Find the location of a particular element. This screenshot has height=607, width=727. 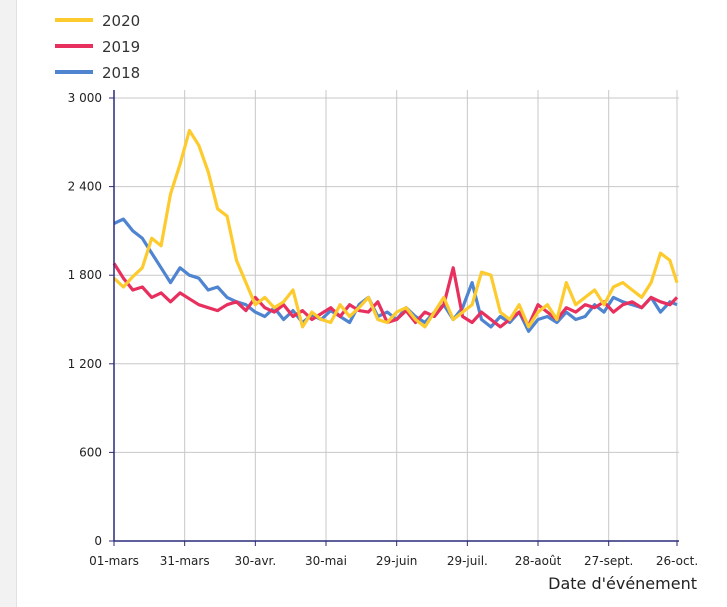

y-tick-label: 2 400 is located at coordinates (85, 187).